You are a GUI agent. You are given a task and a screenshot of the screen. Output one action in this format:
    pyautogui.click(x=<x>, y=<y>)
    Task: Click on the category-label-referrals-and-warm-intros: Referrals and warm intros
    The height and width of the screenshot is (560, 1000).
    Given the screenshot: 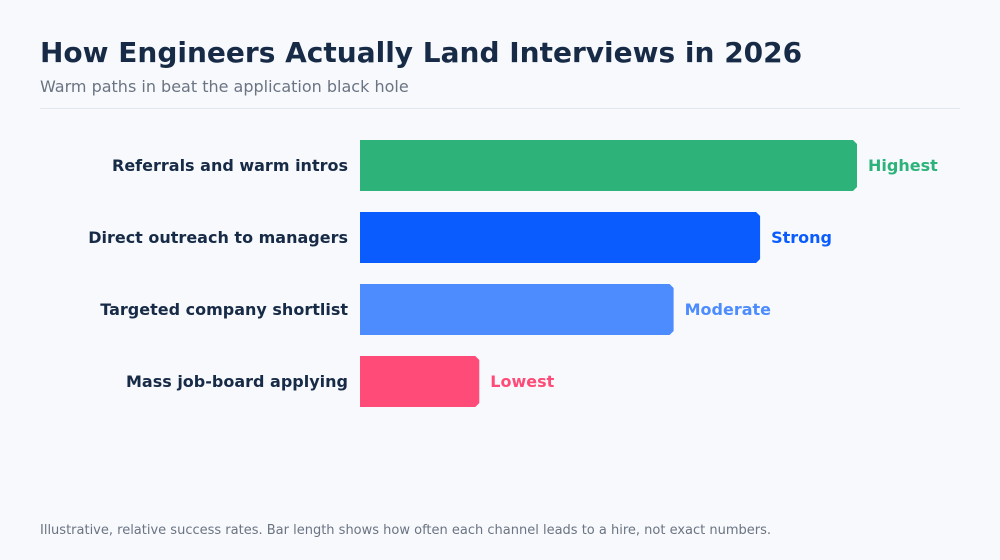 What is the action you would take?
    pyautogui.click(x=230, y=165)
    